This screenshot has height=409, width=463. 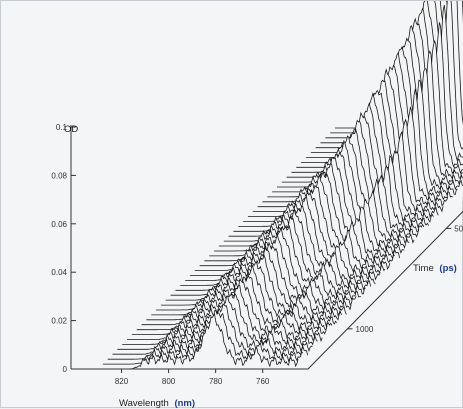 I want to click on time-tick-label: 1000, so click(x=365, y=329).